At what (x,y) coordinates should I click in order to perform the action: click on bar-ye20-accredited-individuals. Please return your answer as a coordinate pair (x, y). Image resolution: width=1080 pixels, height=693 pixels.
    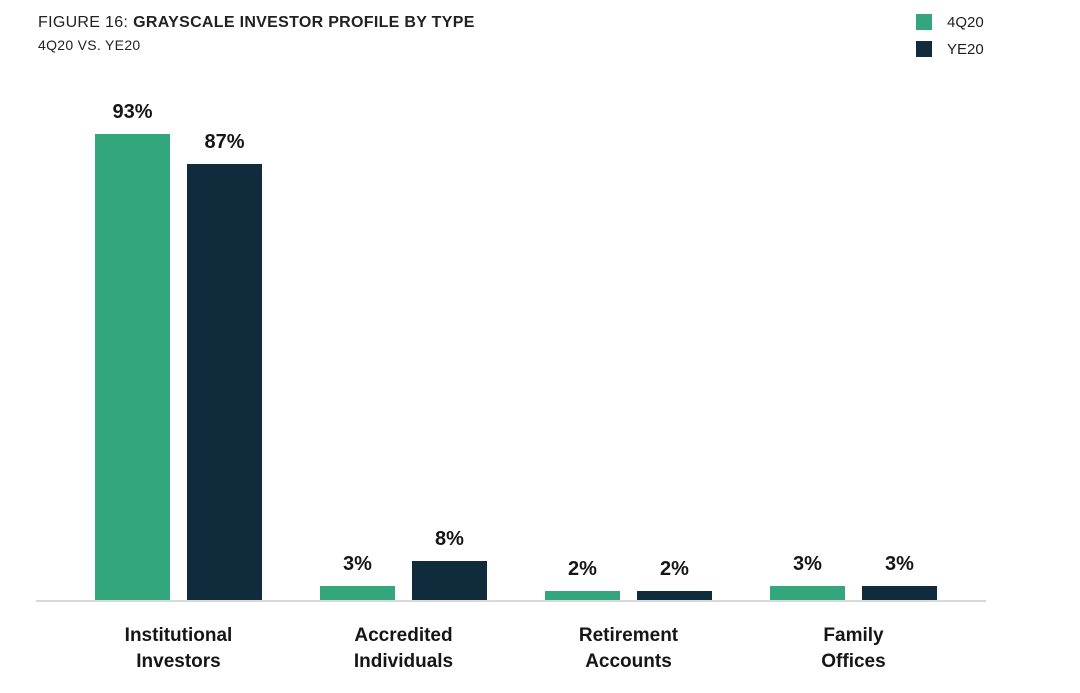
    Looking at the image, I should click on (449, 581).